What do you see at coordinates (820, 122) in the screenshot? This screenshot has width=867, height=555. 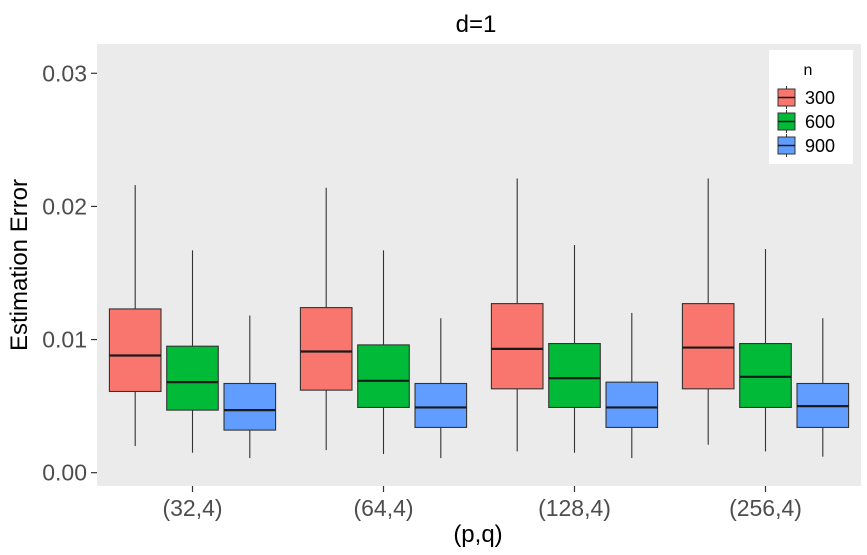 I see `legend-label: 600` at bounding box center [820, 122].